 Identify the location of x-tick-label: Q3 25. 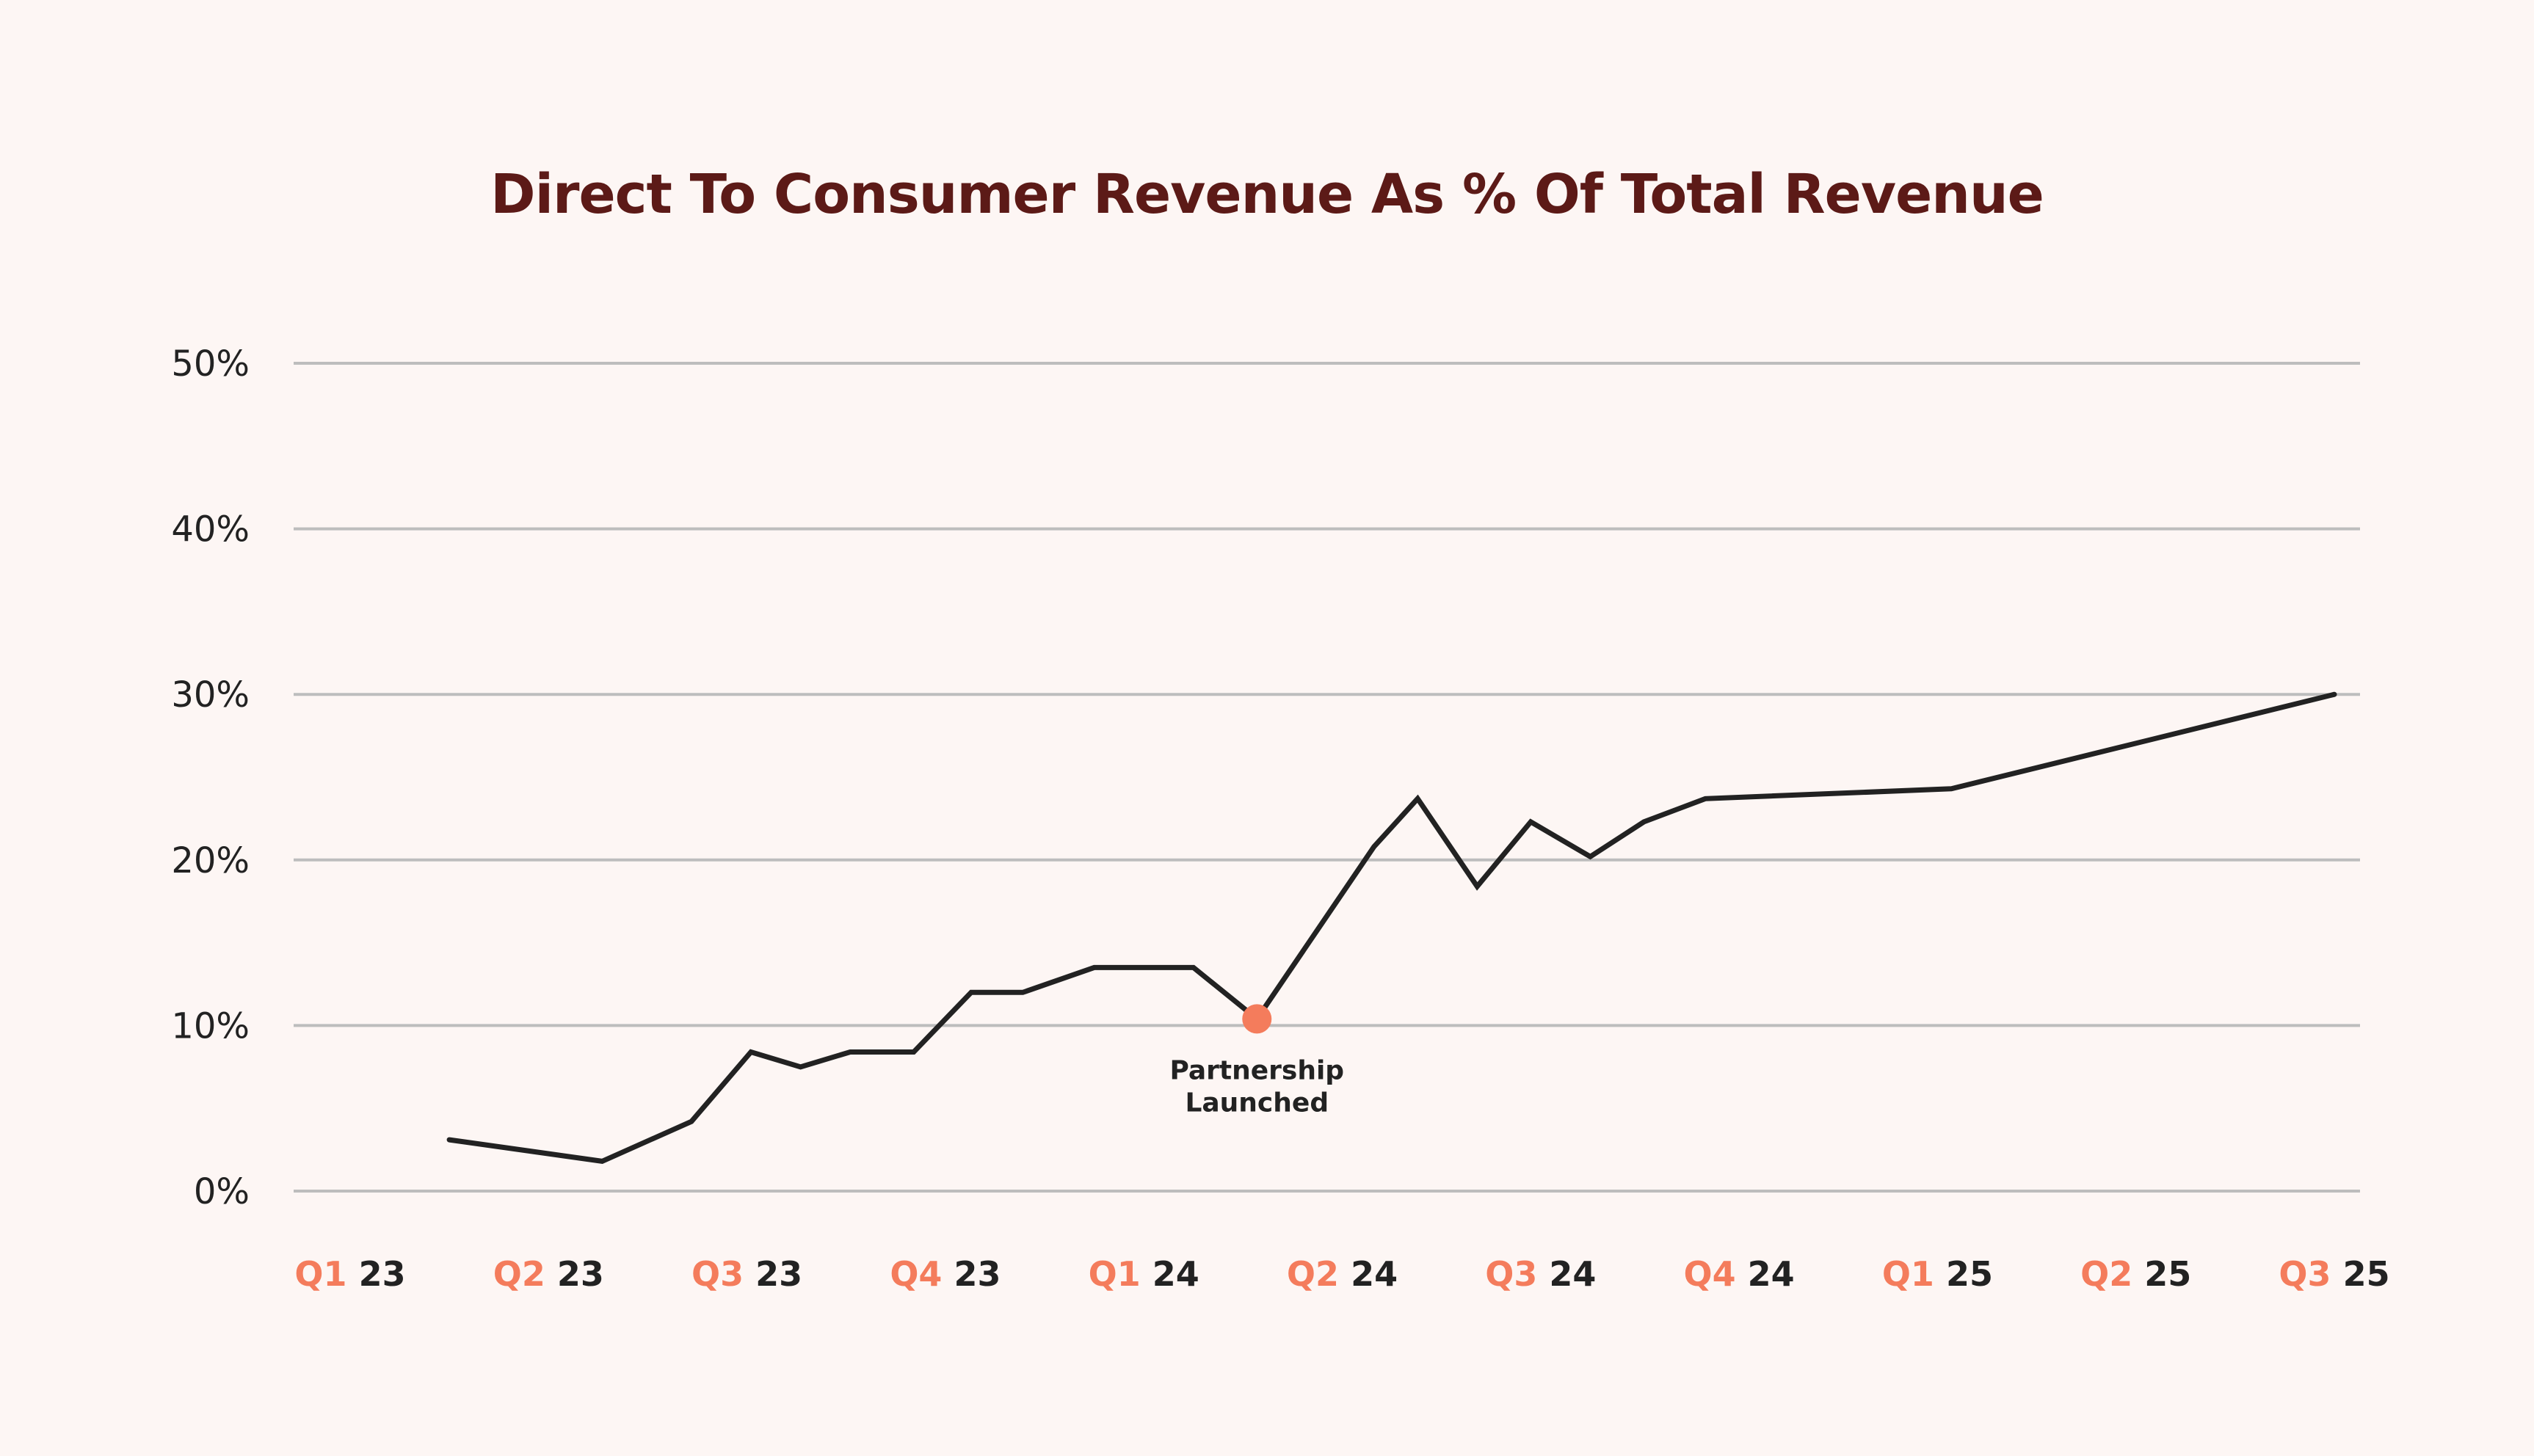
(2334, 1274).